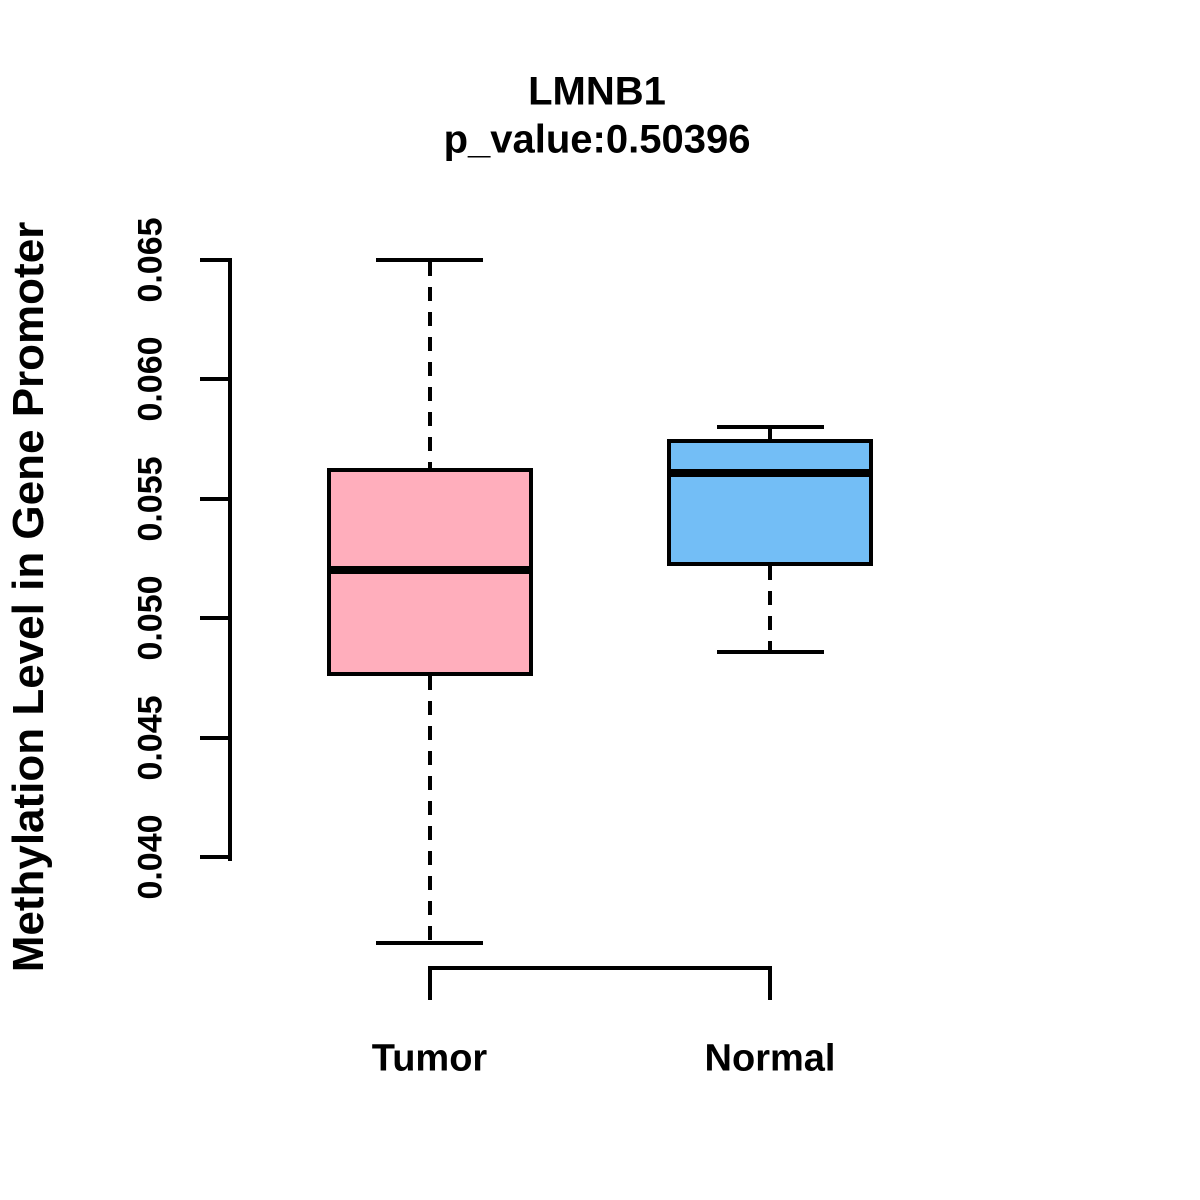 The image size is (1200, 1200). I want to click on y-axis-title: Methylation Level in Gene Promoter, so click(28, 597).